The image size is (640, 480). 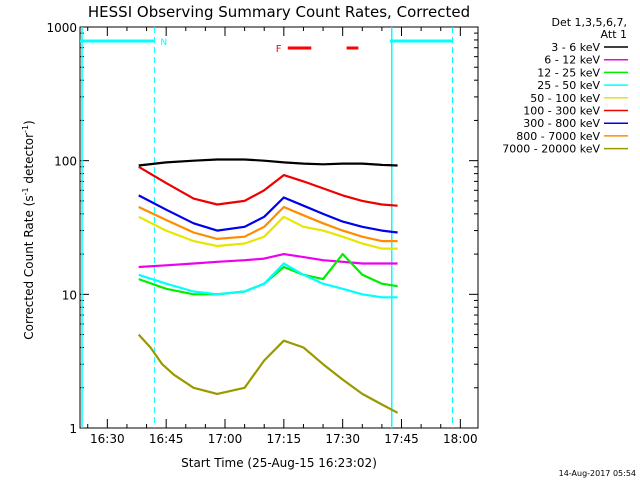 I want to click on x-tick-label: 17:30, so click(x=342, y=439).